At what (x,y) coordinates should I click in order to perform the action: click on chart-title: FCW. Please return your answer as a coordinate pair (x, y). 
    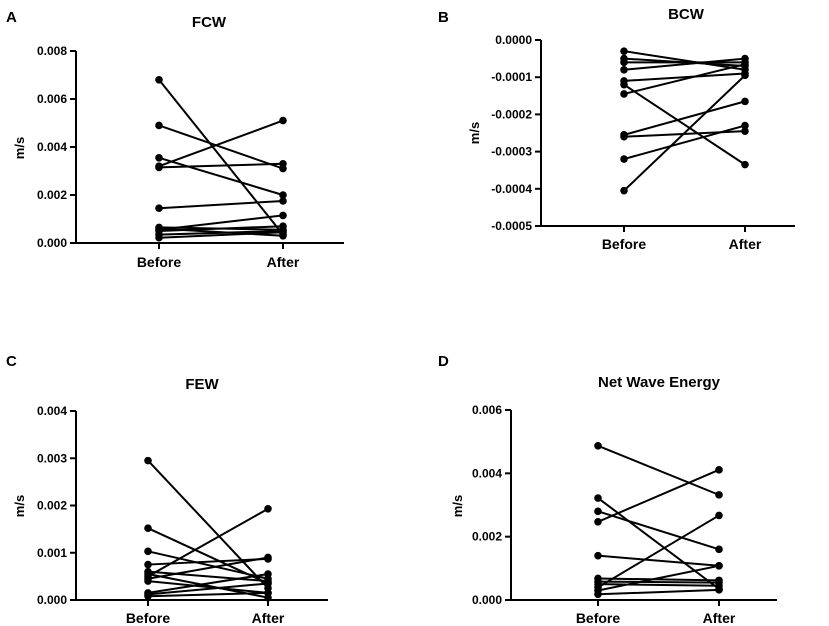
    Looking at the image, I should click on (209, 22).